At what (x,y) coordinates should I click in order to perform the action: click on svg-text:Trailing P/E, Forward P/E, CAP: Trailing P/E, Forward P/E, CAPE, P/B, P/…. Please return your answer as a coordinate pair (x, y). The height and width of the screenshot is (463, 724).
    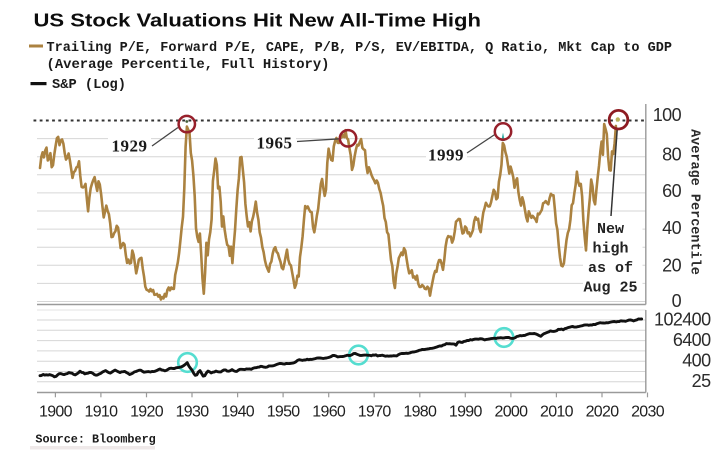
    Looking at the image, I should click on (360, 48).